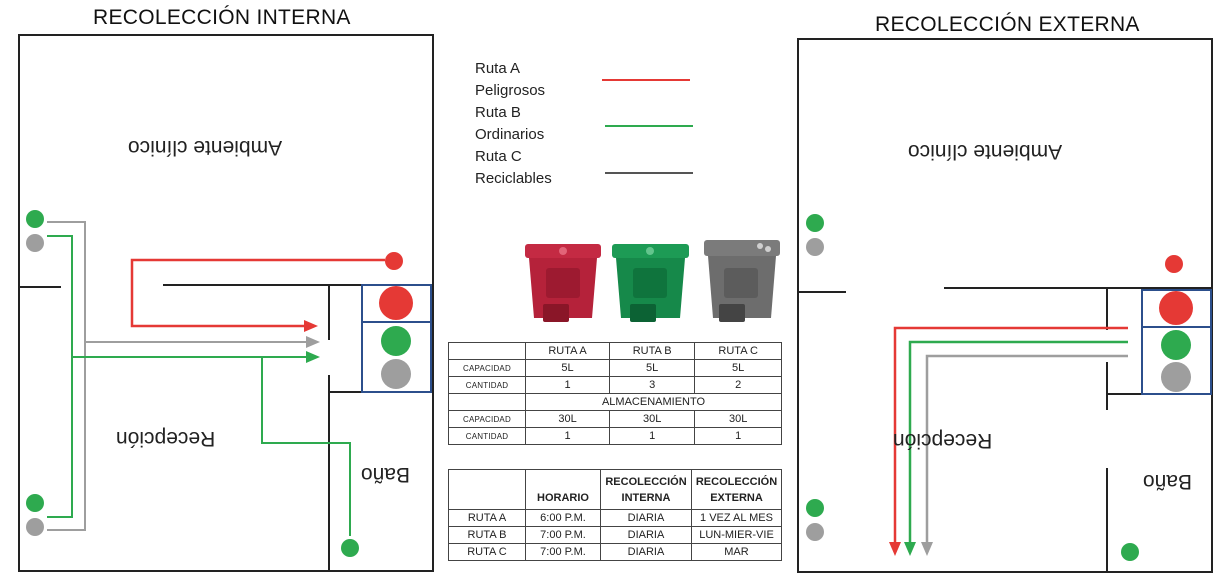 This screenshot has height=586, width=1220. Describe the element at coordinates (652, 436) in the screenshot. I see `storage-quantity-b: 1` at that location.